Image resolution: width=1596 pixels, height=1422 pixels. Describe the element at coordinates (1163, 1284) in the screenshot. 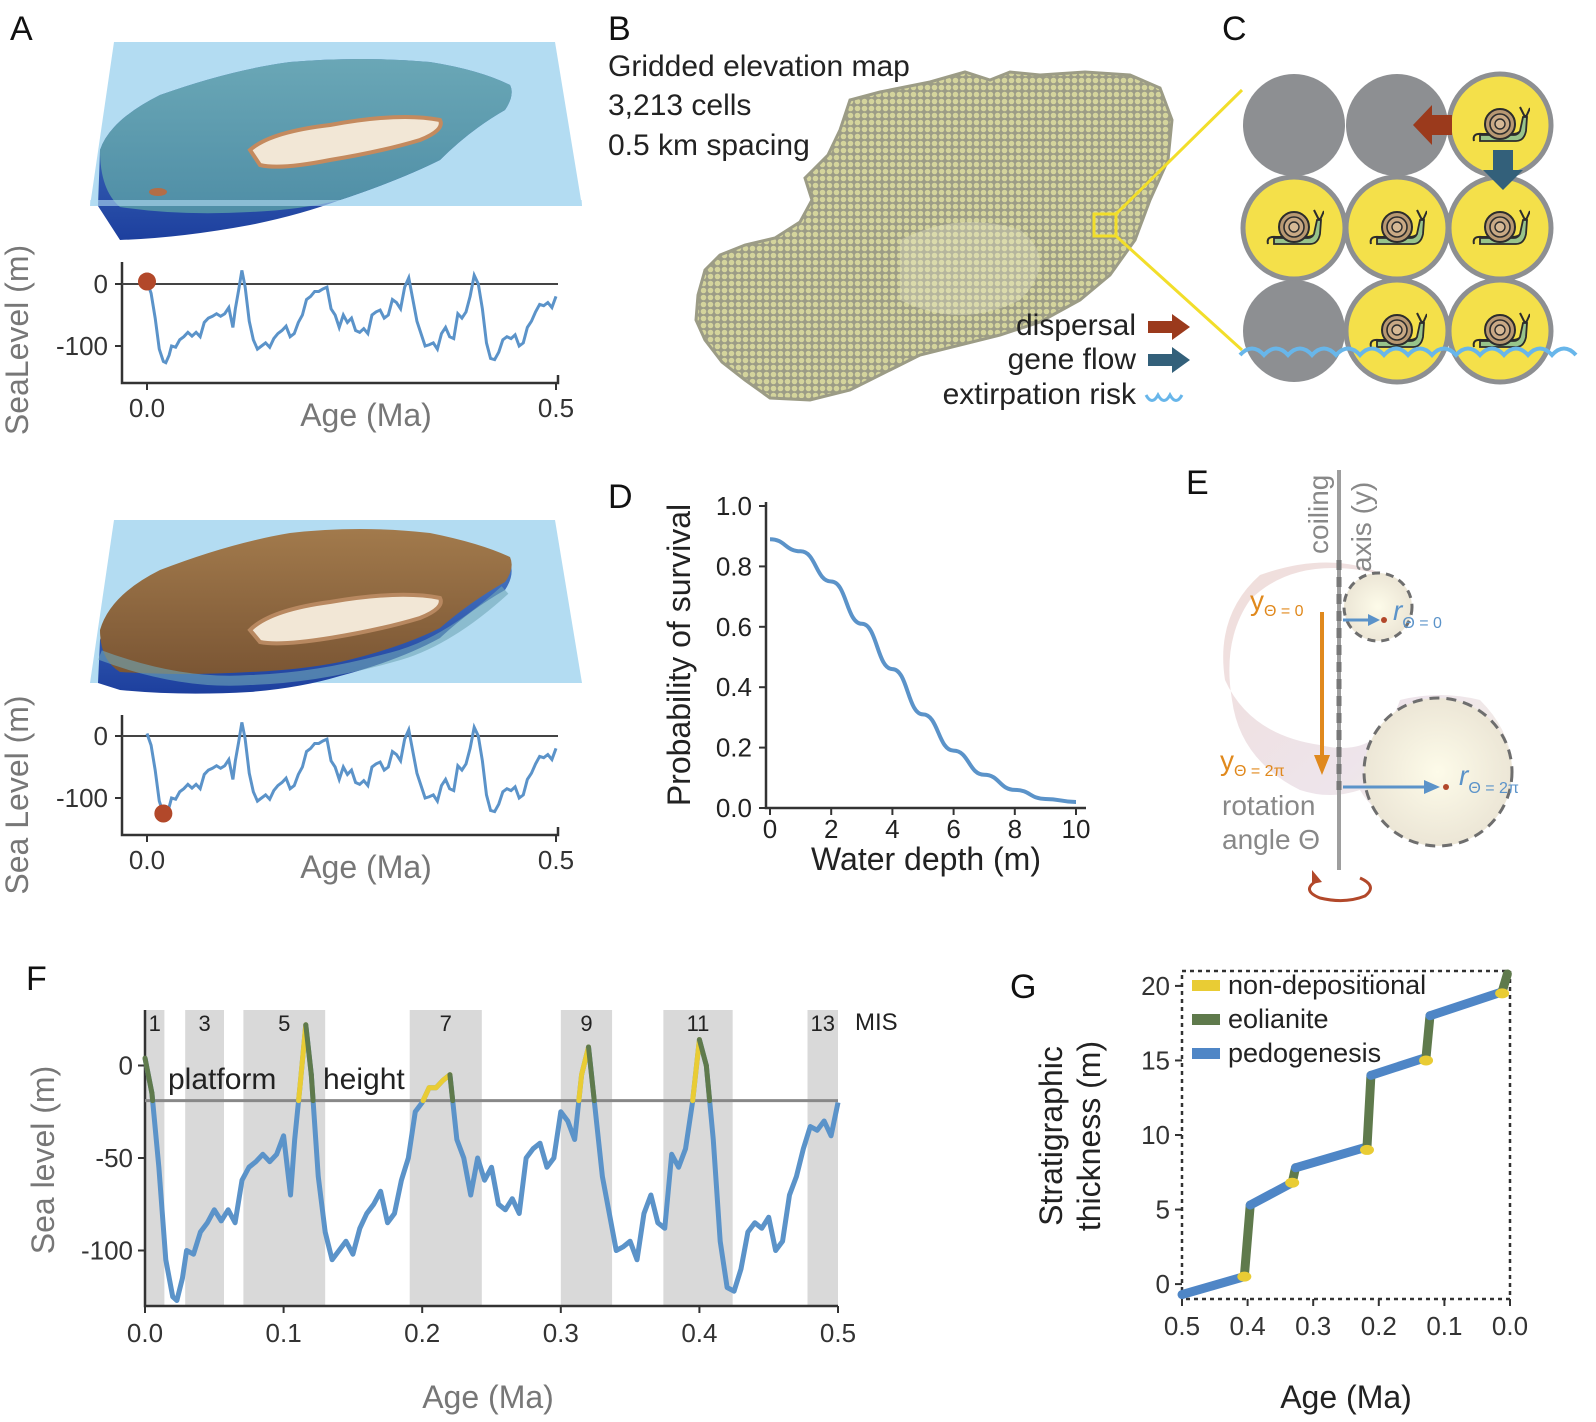

I see `g-ytick-label: 0` at that location.